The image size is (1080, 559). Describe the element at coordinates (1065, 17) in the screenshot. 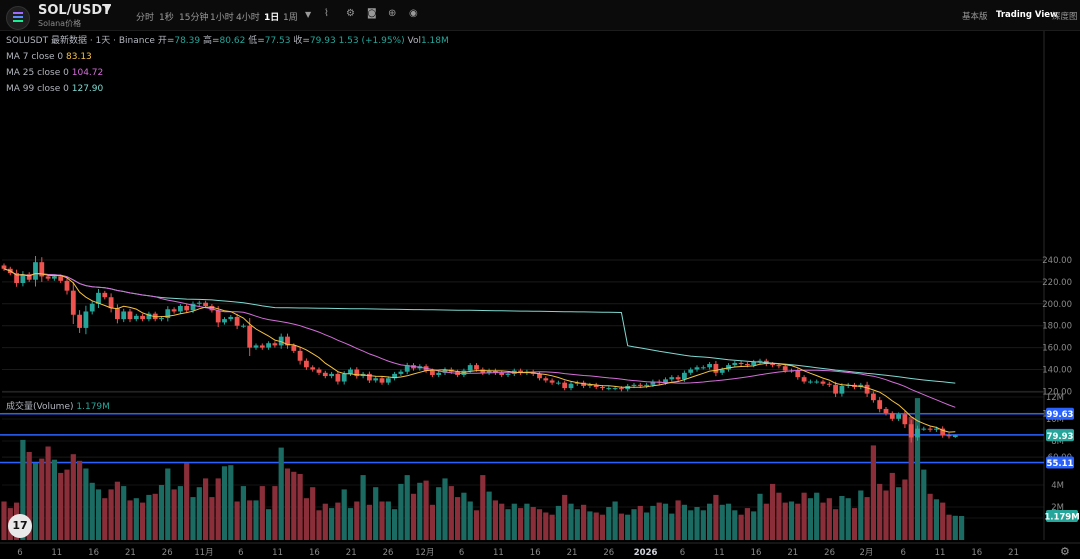

I see `view-depth: 深度图` at that location.